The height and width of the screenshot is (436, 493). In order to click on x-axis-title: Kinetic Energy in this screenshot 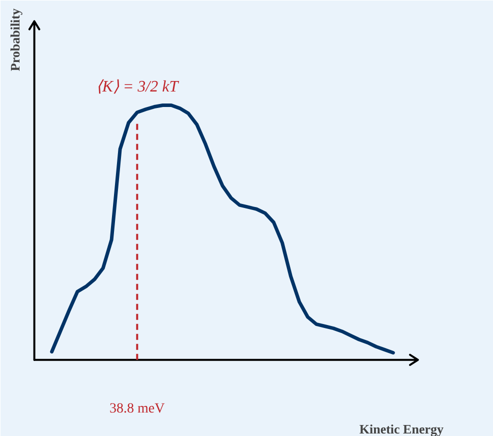, I will do `click(401, 429)`.